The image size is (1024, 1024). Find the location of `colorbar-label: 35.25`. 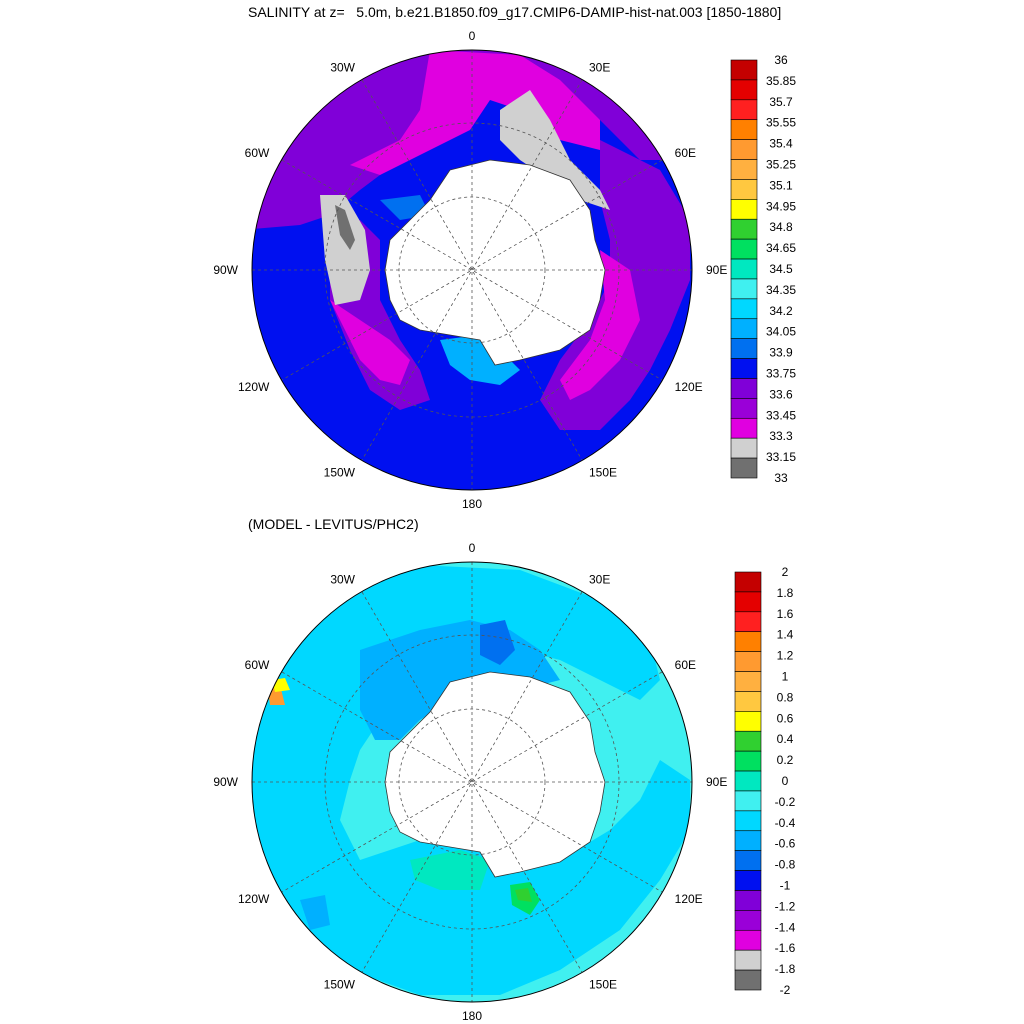

colorbar-label: 35.25 is located at coordinates (781, 165).